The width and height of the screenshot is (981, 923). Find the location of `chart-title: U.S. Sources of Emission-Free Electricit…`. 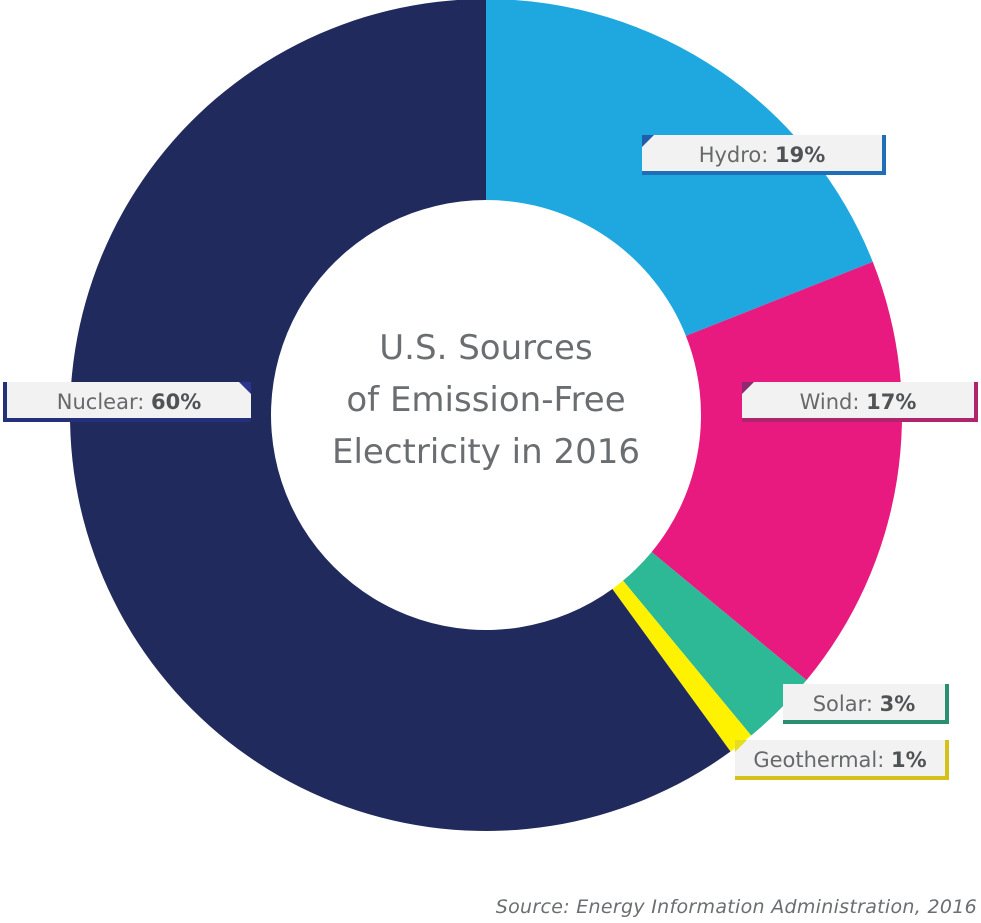

chart-title: U.S. Sources of Emission-Free Electricit… is located at coordinates (486, 400).